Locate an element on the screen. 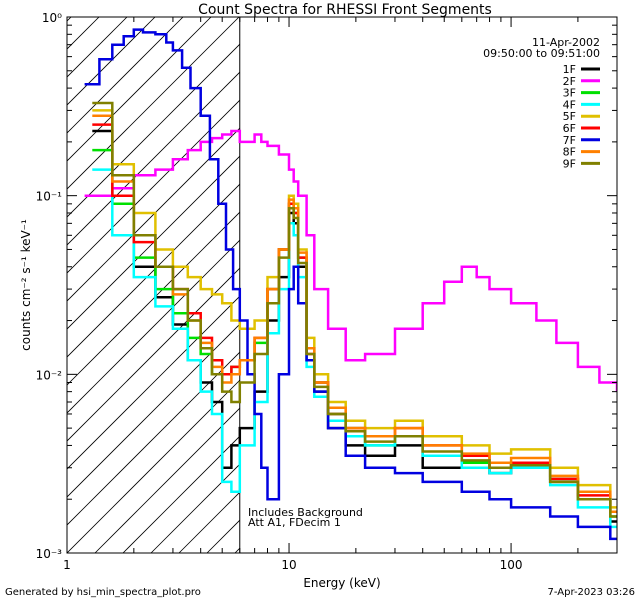 The image size is (640, 600). y-tick-label: 10⁰ is located at coordinates (52, 18).